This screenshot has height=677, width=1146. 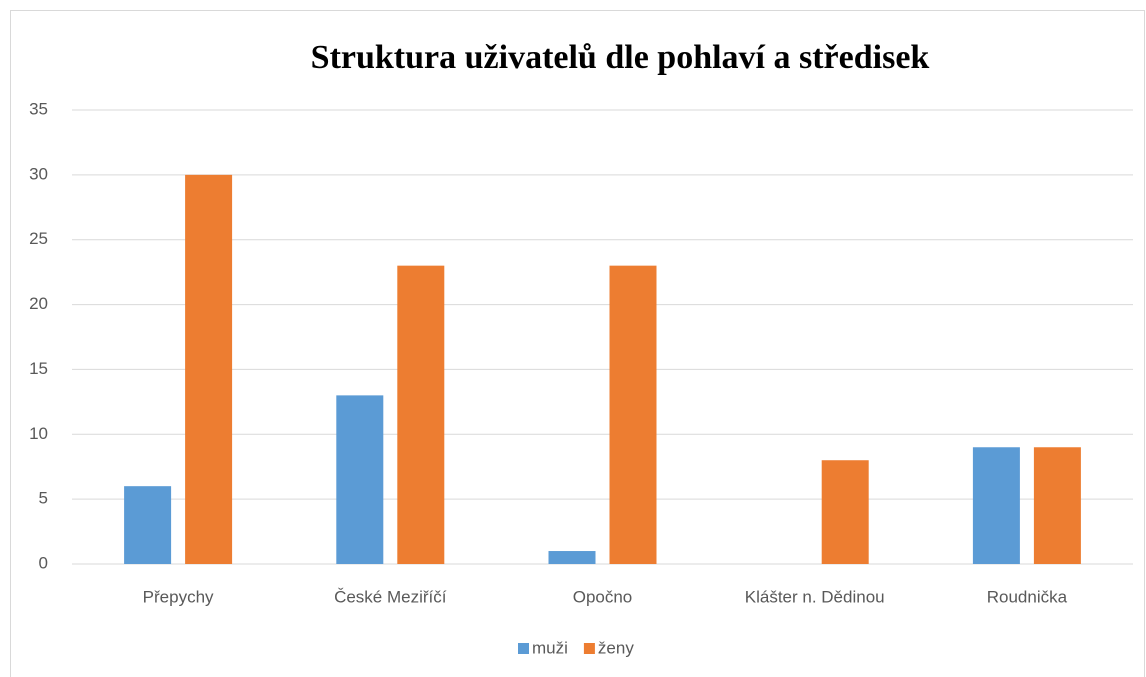 I want to click on y-tick-label: 10, so click(x=38, y=433).